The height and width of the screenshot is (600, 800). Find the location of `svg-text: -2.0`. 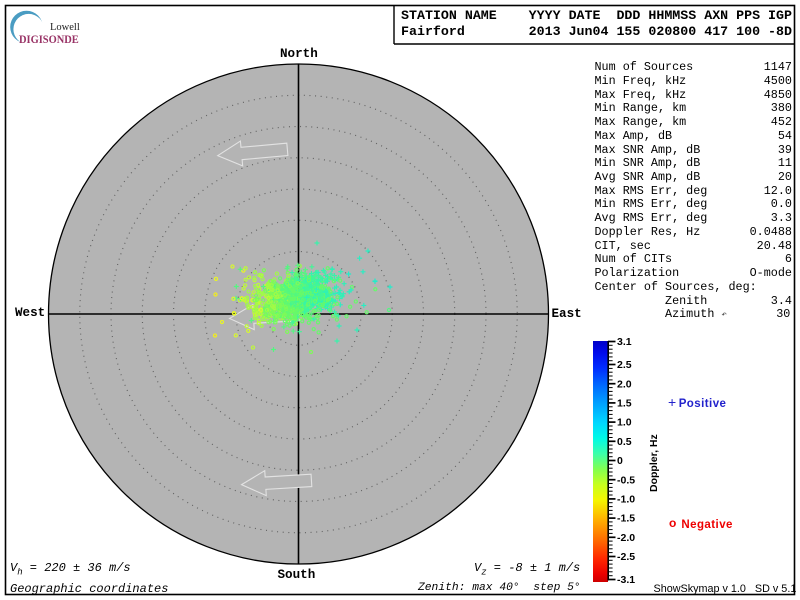

svg-text: -2.0 is located at coordinates (626, 538).